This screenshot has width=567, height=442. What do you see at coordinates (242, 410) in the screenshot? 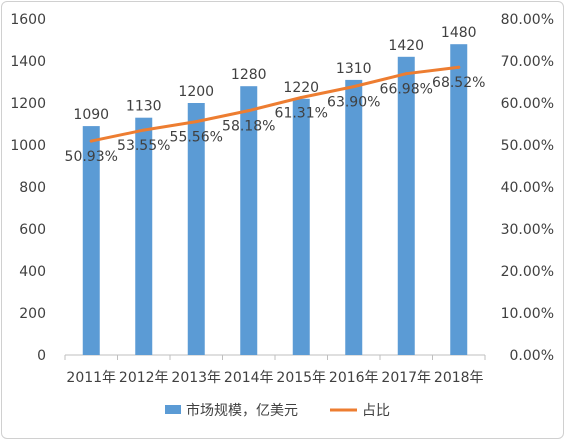
I see `legend-label-bar: 市场规模，亿美元` at bounding box center [242, 410].